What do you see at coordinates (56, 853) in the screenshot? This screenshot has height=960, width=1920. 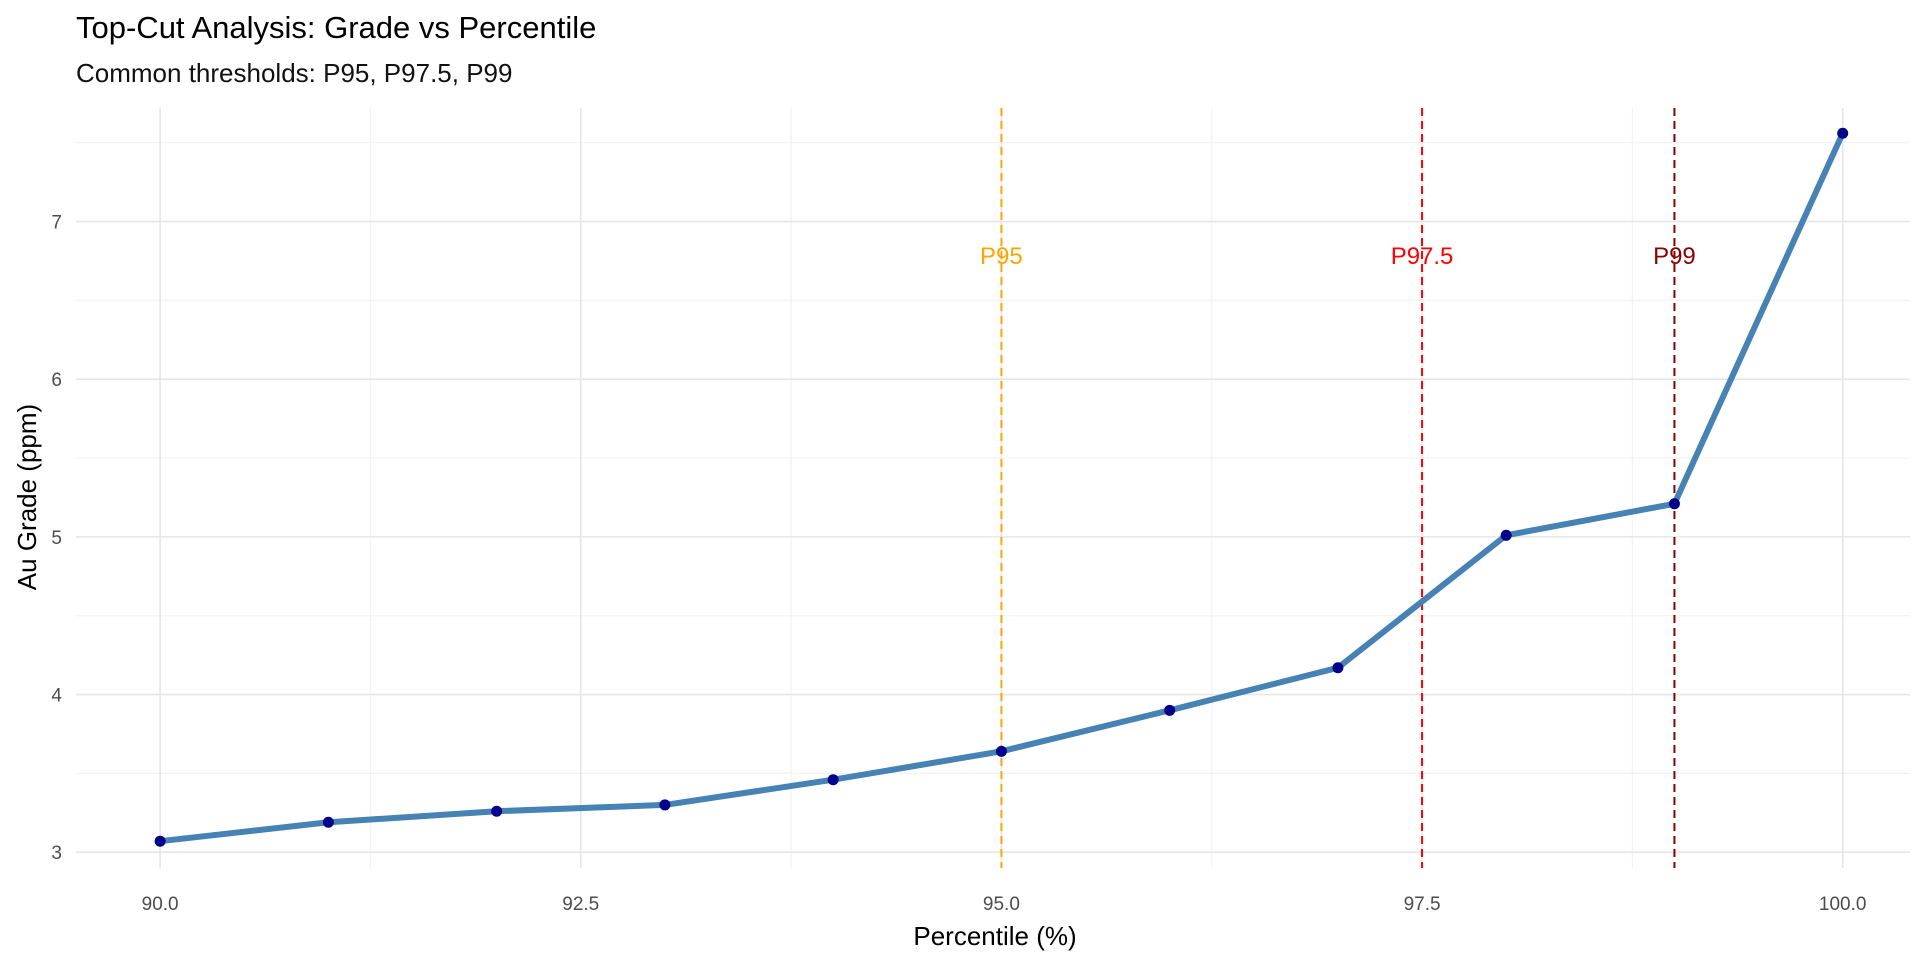 I see `y-tick-label: 3` at bounding box center [56, 853].